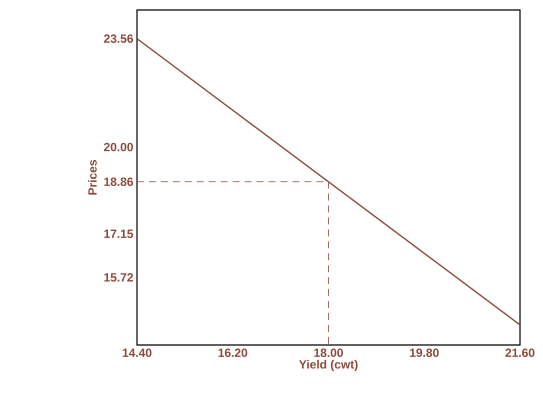 Image resolution: width=543 pixels, height=406 pixels. Describe the element at coordinates (119, 234) in the screenshot. I see `y-tick-label: 17.15` at that location.